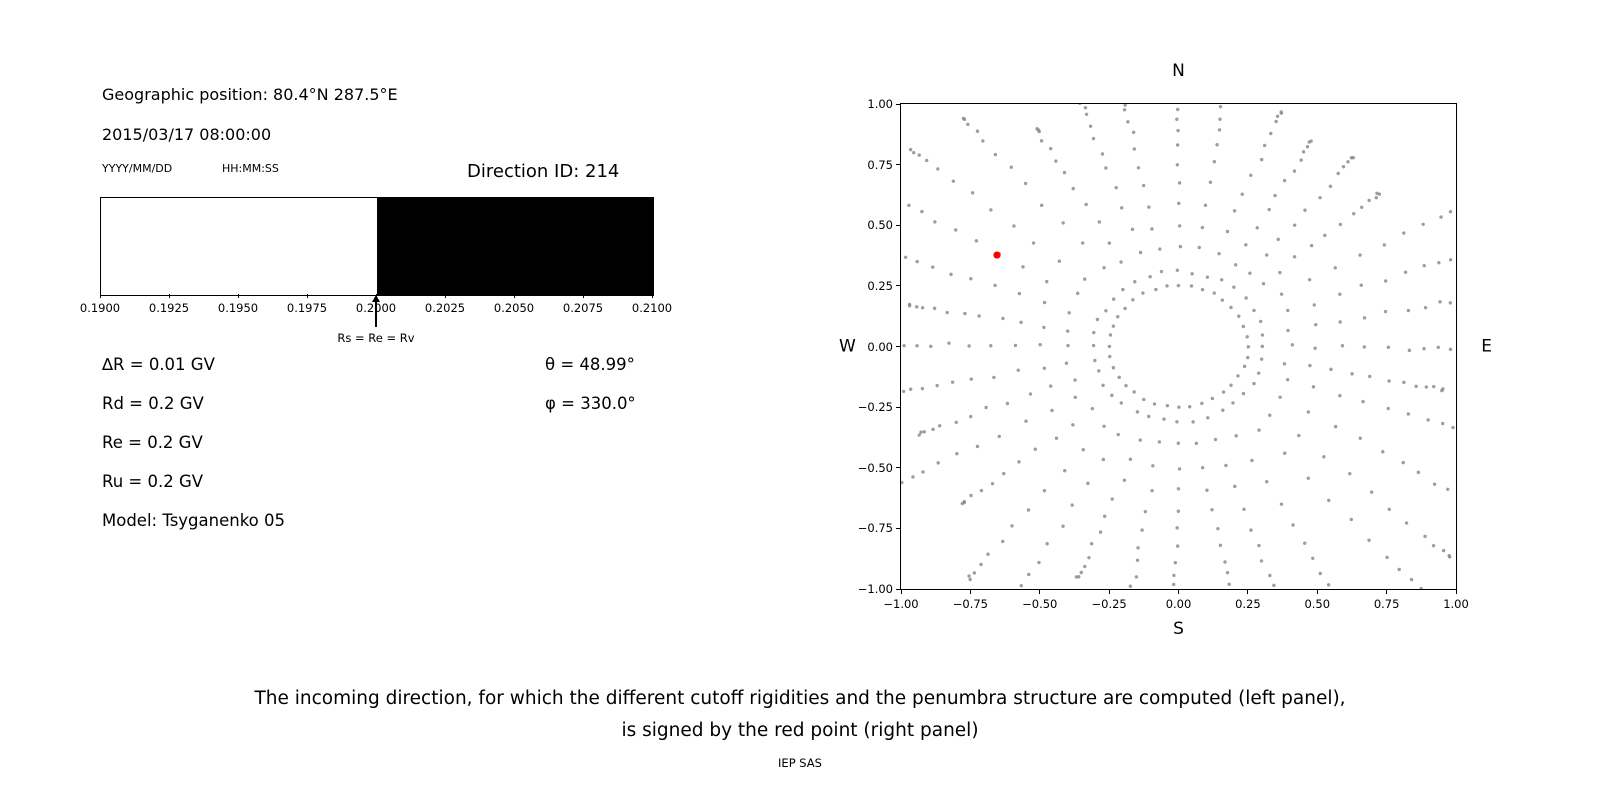 The width and height of the screenshot is (1600, 800). Describe the element at coordinates (1178, 591) in the screenshot. I see `x-tick-mark` at that location.